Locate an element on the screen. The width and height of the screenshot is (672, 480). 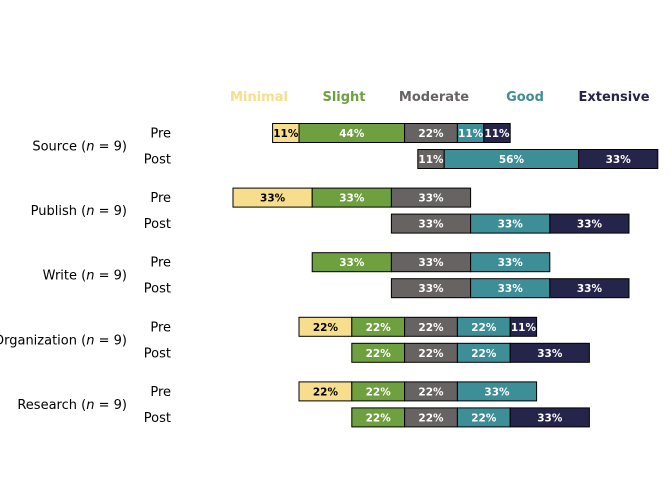
group-publish: Publish (n = 9) Pre 33% 33% 33% Post 33% 33% 33% is located at coordinates (330, 210).